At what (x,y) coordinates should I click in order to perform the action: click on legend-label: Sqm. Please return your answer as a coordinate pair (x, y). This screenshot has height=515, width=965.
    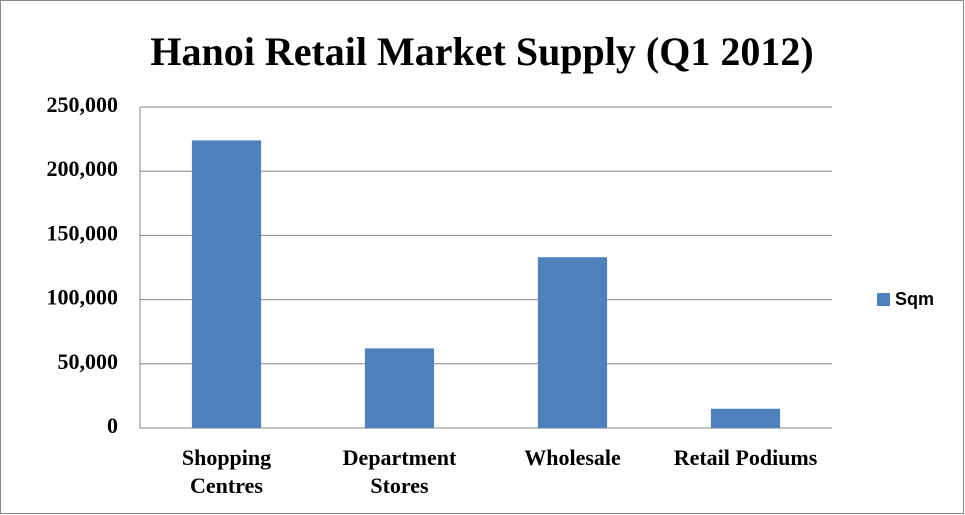
    Looking at the image, I should click on (914, 299).